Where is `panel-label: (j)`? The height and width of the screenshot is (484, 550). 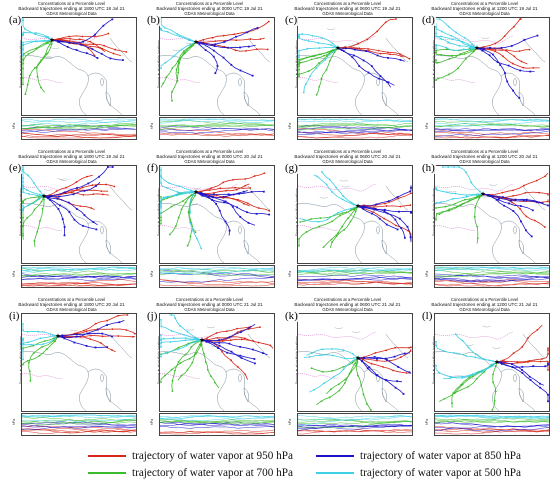
panel-label: (j) is located at coordinates (152, 316).